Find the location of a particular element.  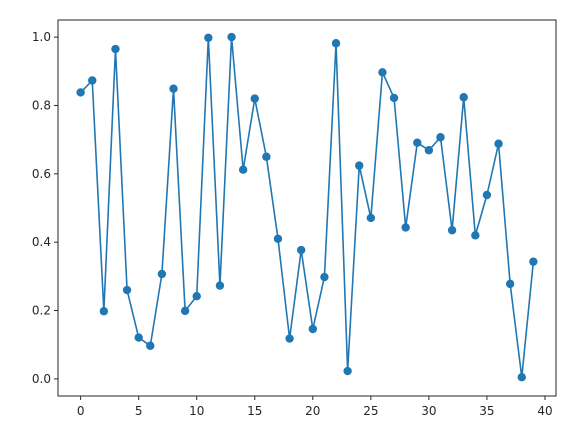

x-tick-label: 5 is located at coordinates (139, 411).